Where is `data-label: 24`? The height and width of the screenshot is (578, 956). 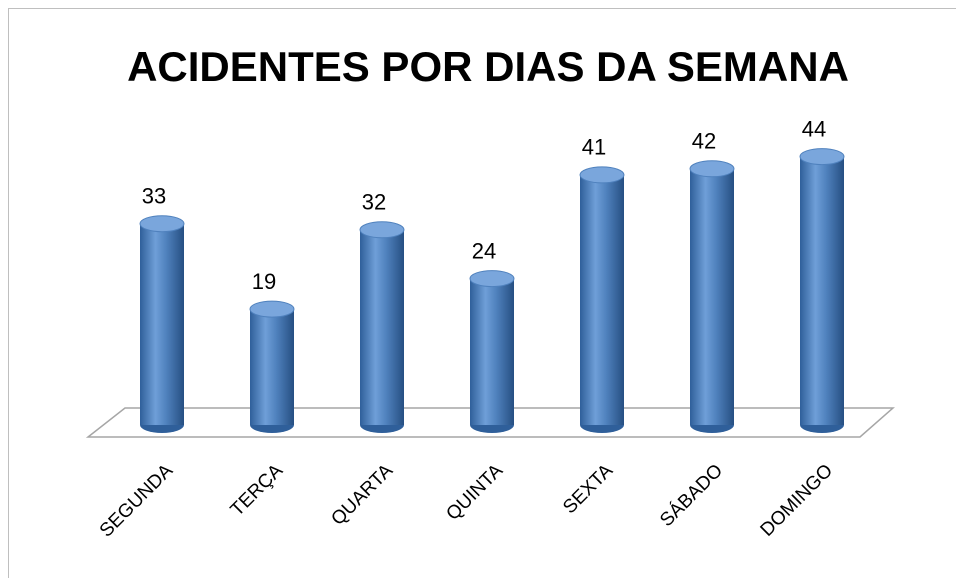 data-label: 24 is located at coordinates (484, 250).